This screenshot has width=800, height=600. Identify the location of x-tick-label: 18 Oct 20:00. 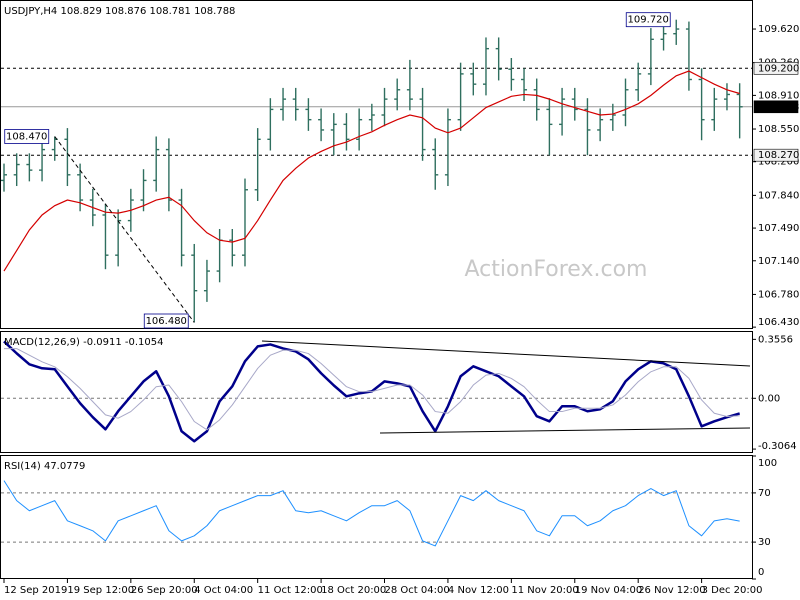
(353, 590).